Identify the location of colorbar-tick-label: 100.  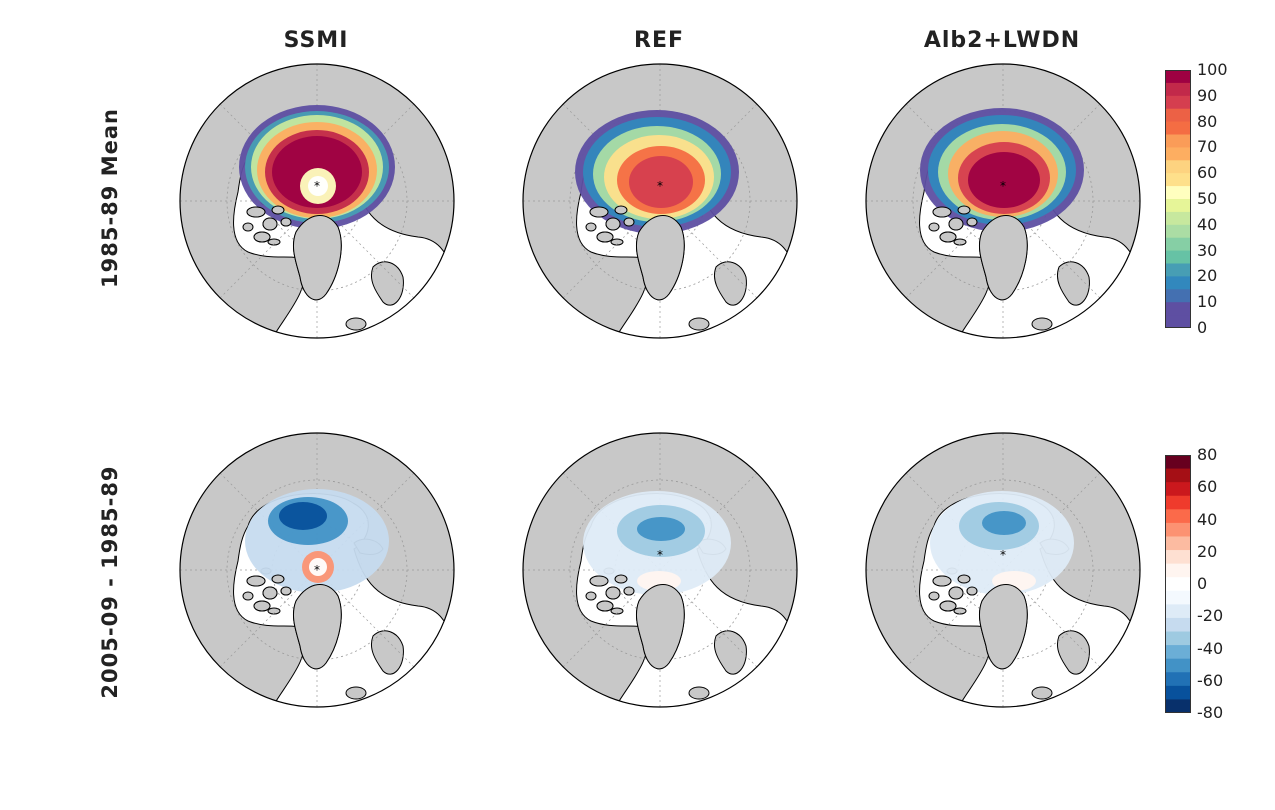
(1212, 69).